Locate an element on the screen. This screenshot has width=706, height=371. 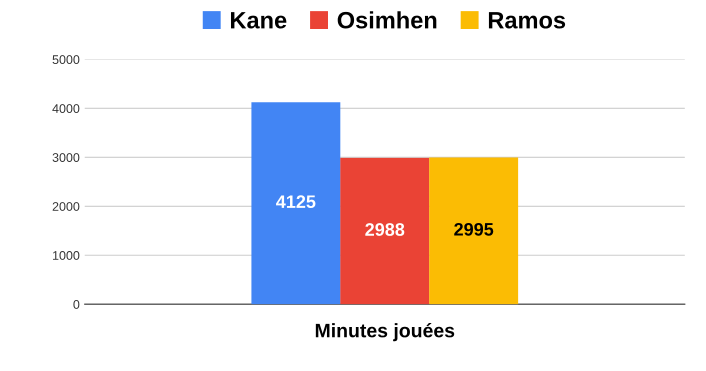
x-axis-title: Minutes jouées is located at coordinates (385, 332).